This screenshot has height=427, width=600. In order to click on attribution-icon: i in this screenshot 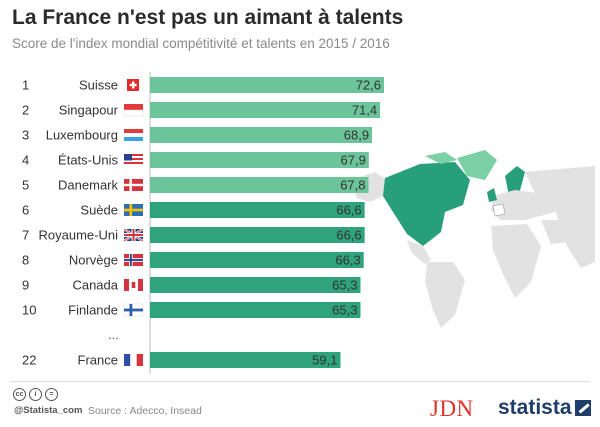, I will do `click(35, 394)`.